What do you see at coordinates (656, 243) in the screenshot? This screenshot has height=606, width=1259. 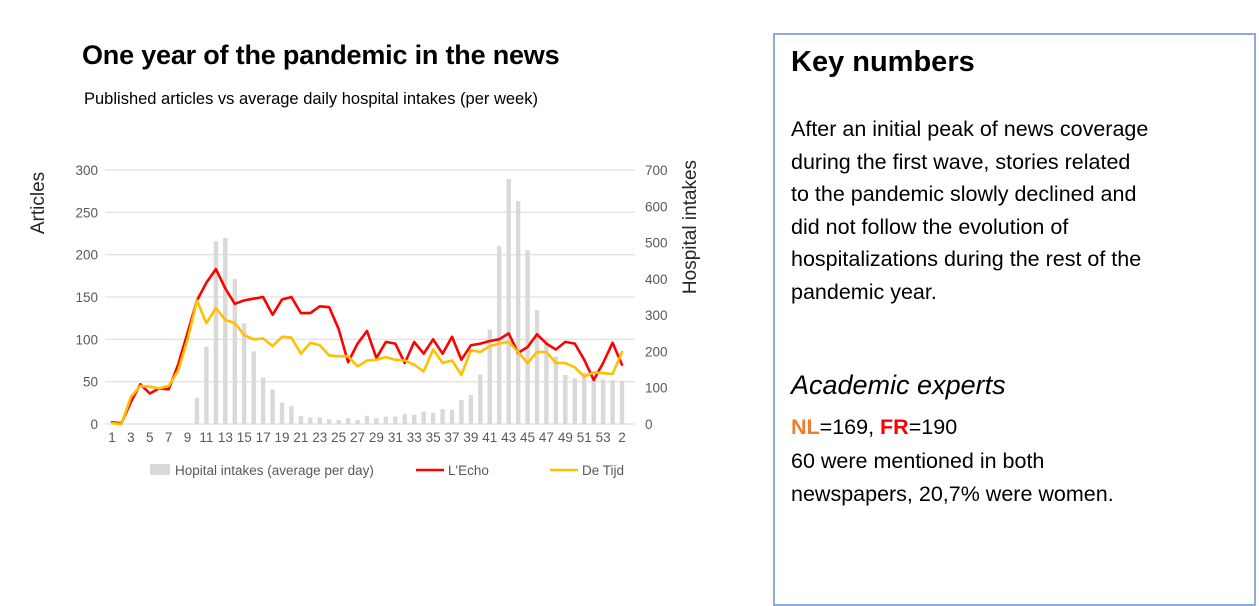 I see `svg-text: 500` at bounding box center [656, 243].